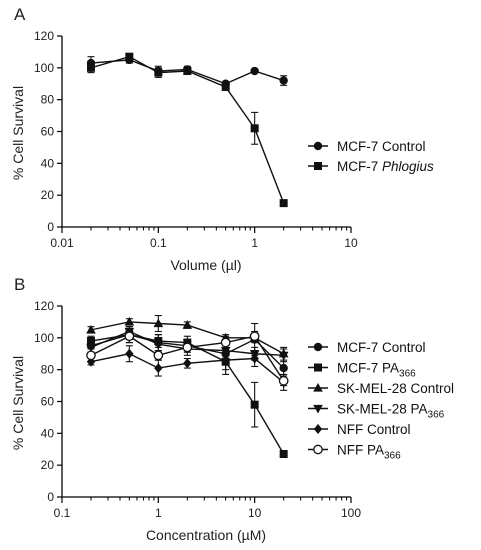  I want to click on panel-b-legend-item: SK-MEL-28 PA366, so click(376, 411).